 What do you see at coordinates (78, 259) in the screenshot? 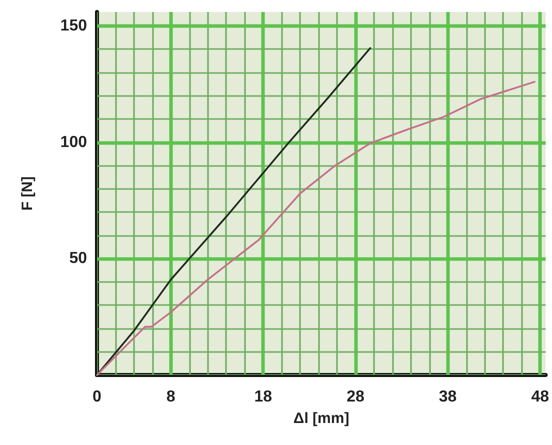
I see `y-tick-label: 50` at bounding box center [78, 259].